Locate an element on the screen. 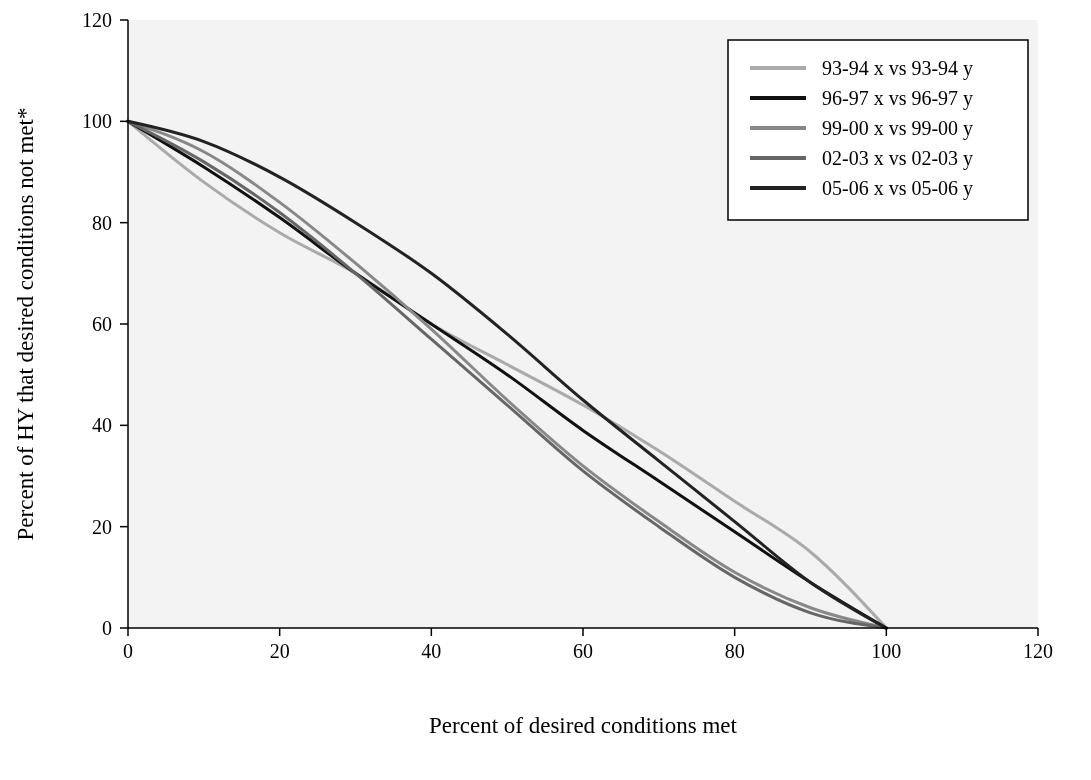 The height and width of the screenshot is (780, 1091). y-tick-label: 120 is located at coordinates (97, 20).